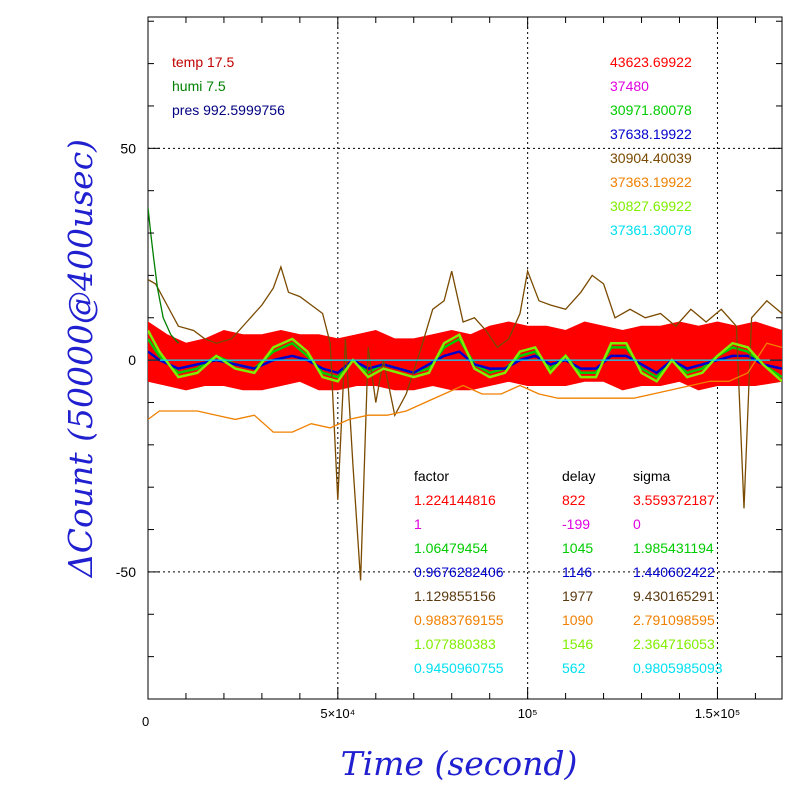  I want to click on table-cell: 1546, so click(577, 644).